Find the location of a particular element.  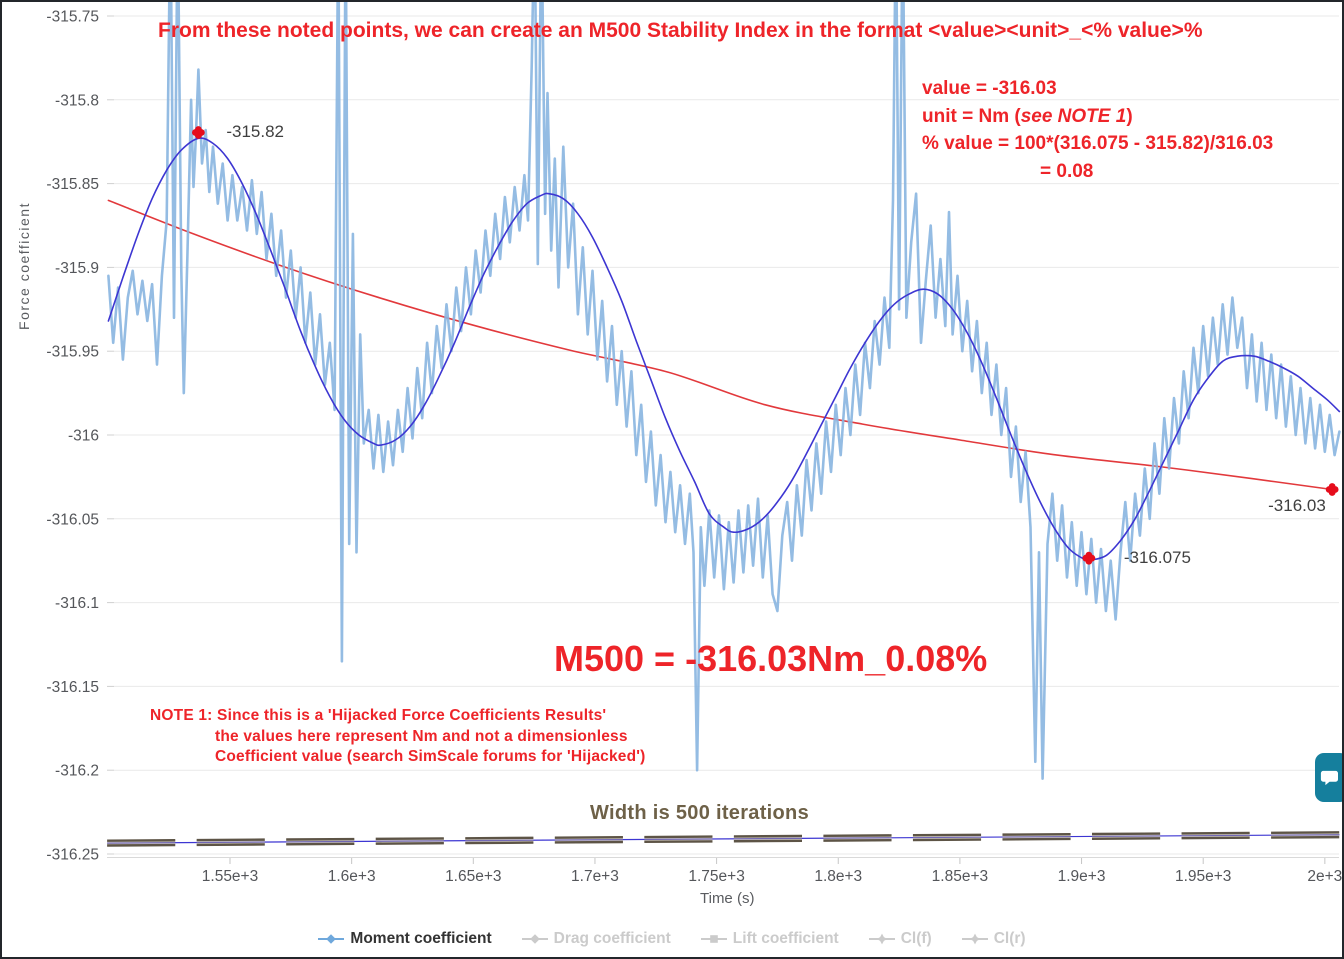

drag-coefficient-marker-icon is located at coordinates (534, 939).